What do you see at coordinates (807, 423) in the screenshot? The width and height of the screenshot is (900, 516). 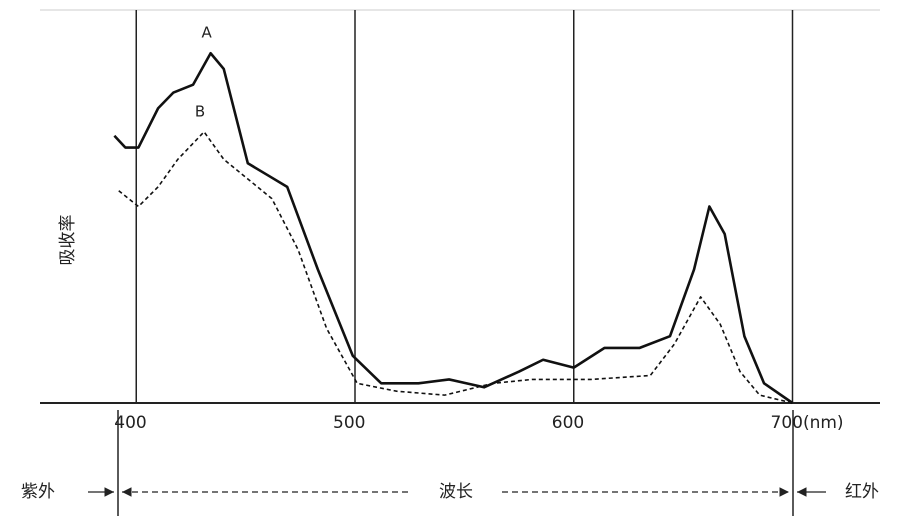 I see `x-tick-label: 700(nm)` at bounding box center [807, 423].